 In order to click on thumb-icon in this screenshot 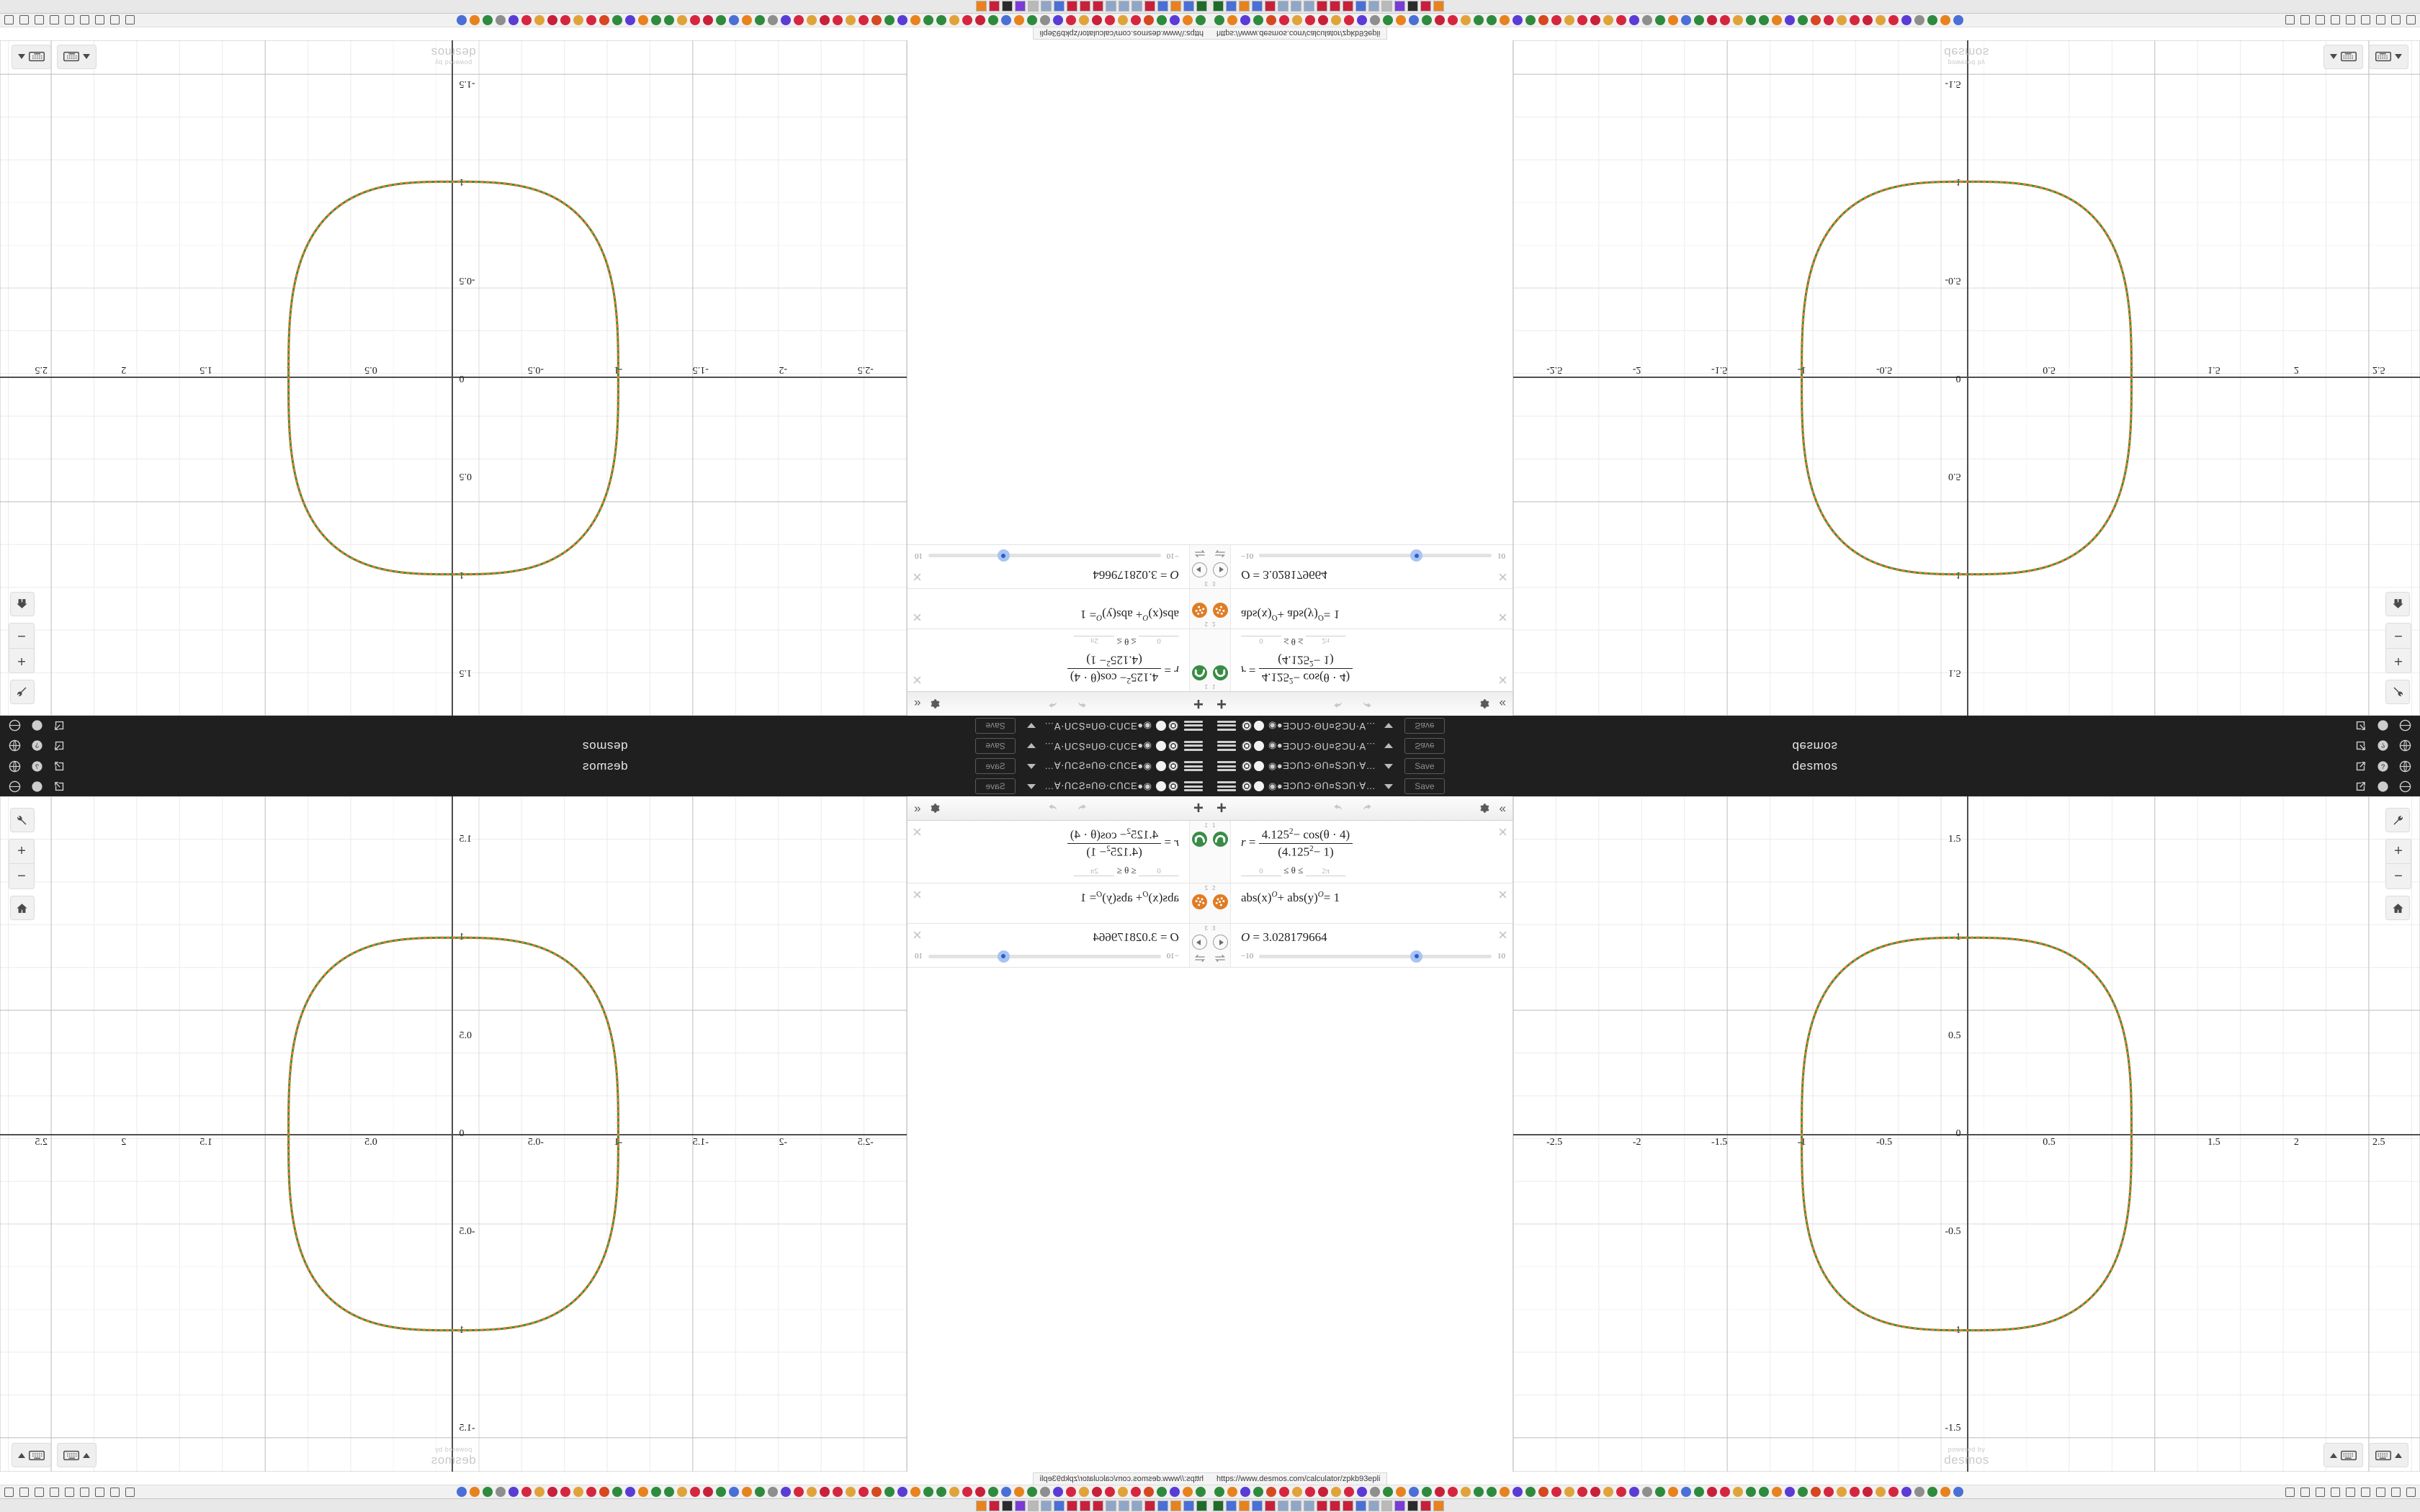, I will do `click(39, 1492)`.